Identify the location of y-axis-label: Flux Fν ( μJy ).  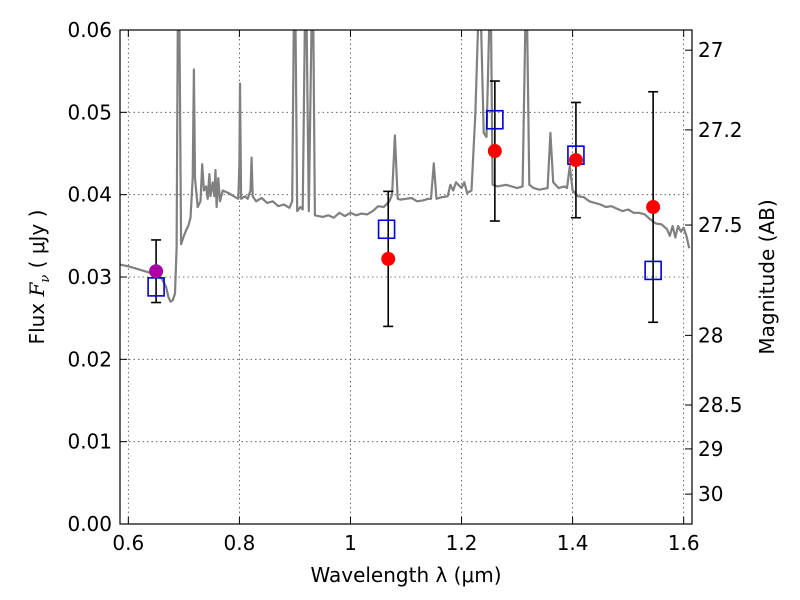
(39, 277).